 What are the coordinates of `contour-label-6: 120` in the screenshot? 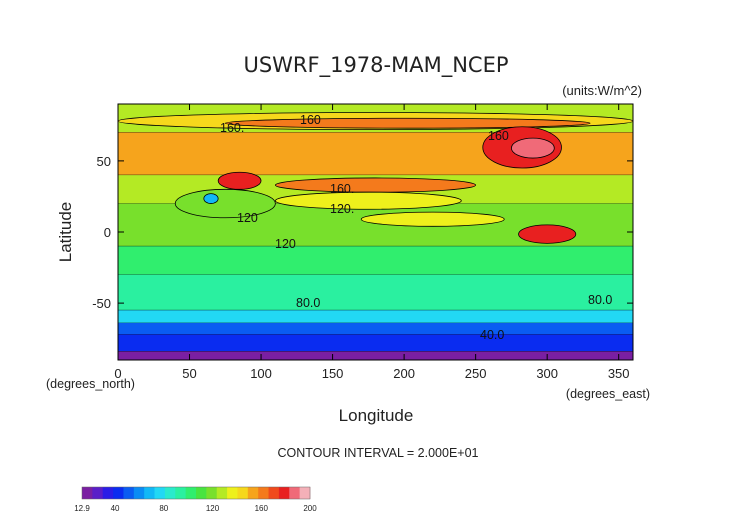 It's located at (285, 244).